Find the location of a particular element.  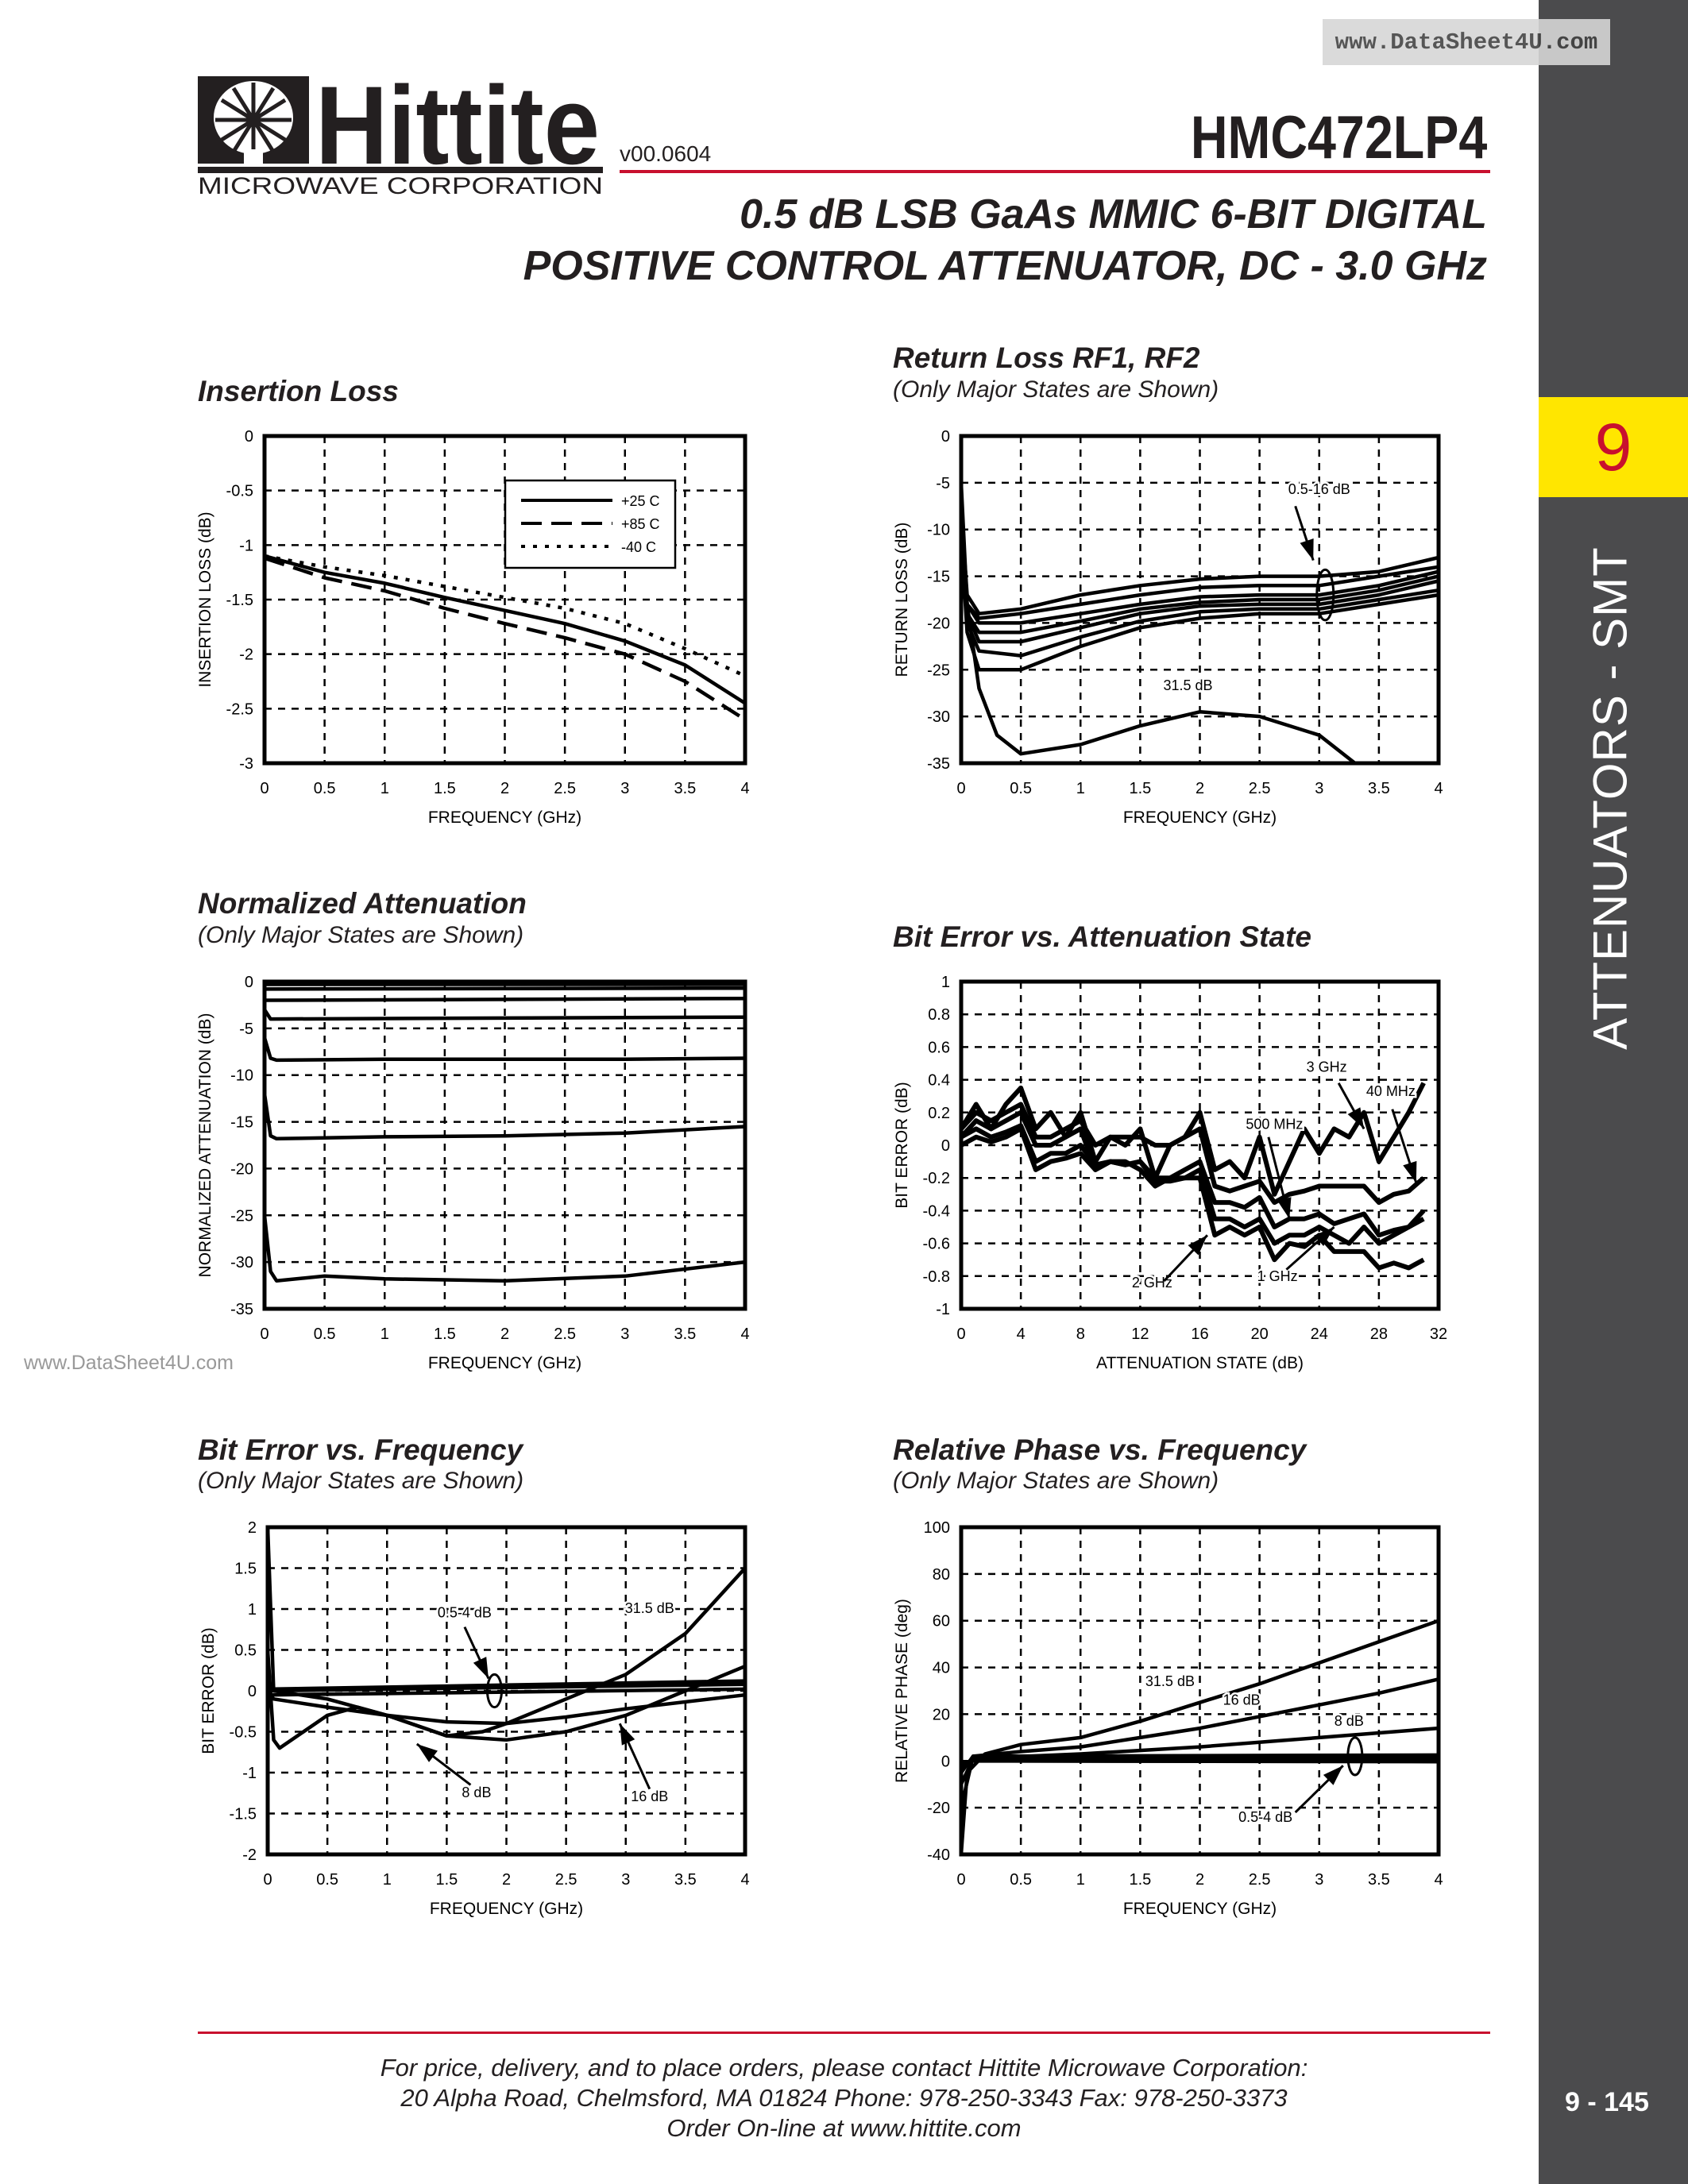

section-number-badge: 9 is located at coordinates (1614, 447).